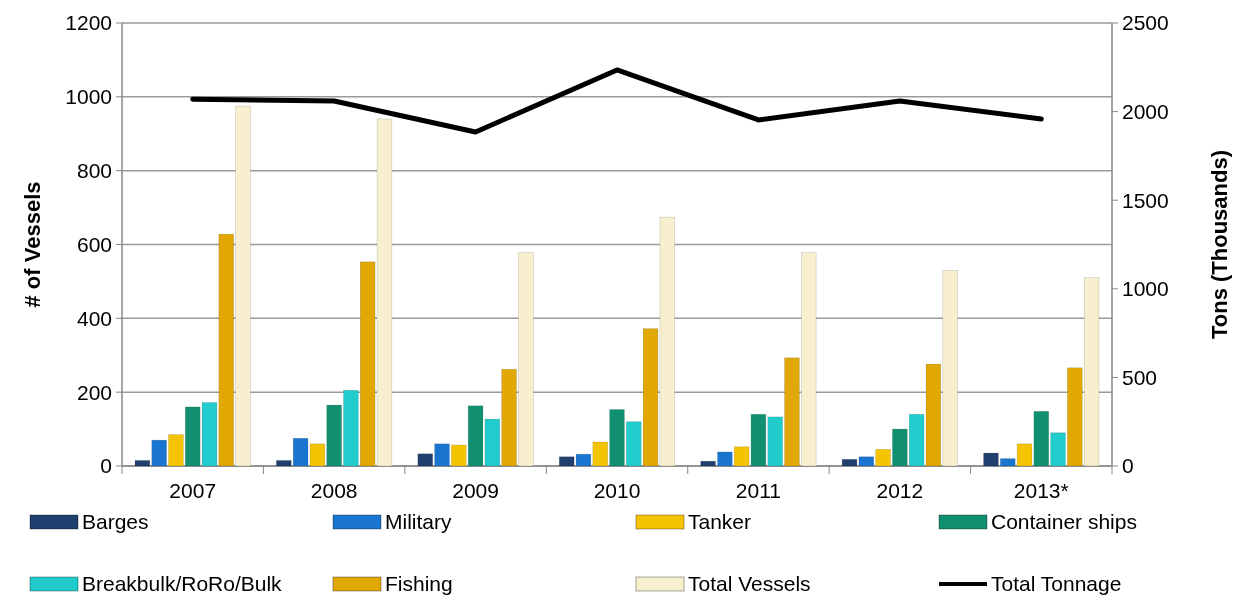 The height and width of the screenshot is (598, 1249). I want to click on x-tick-label: 2012, so click(900, 490).